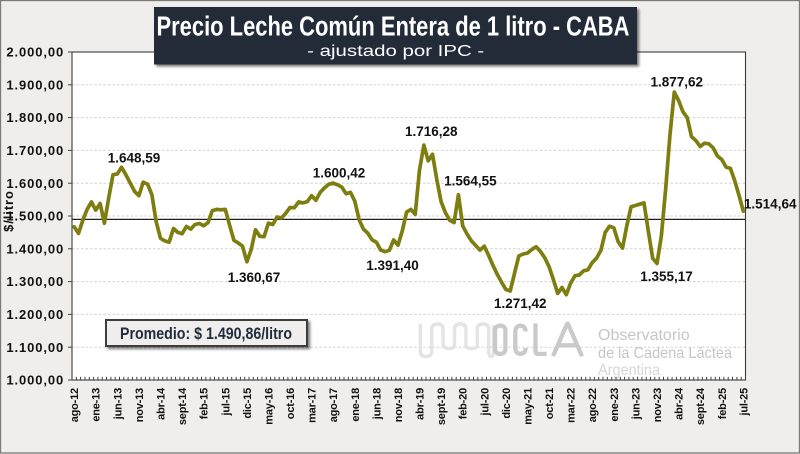 The width and height of the screenshot is (800, 454). What do you see at coordinates (377, 404) in the screenshot?
I see `svg-text: jun-18` at bounding box center [377, 404].